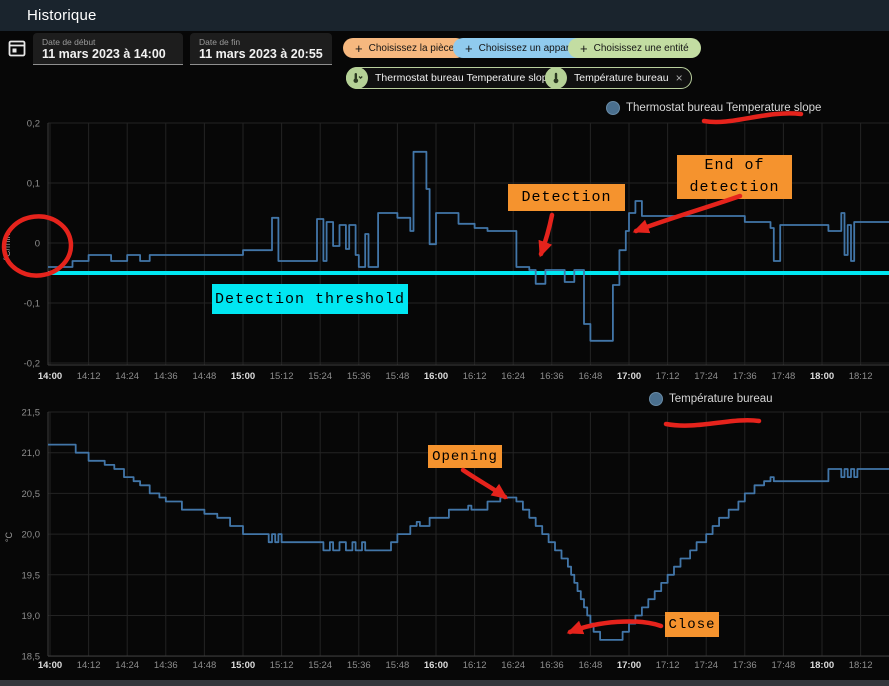  I want to click on svg-text: 19,0, so click(31, 616).